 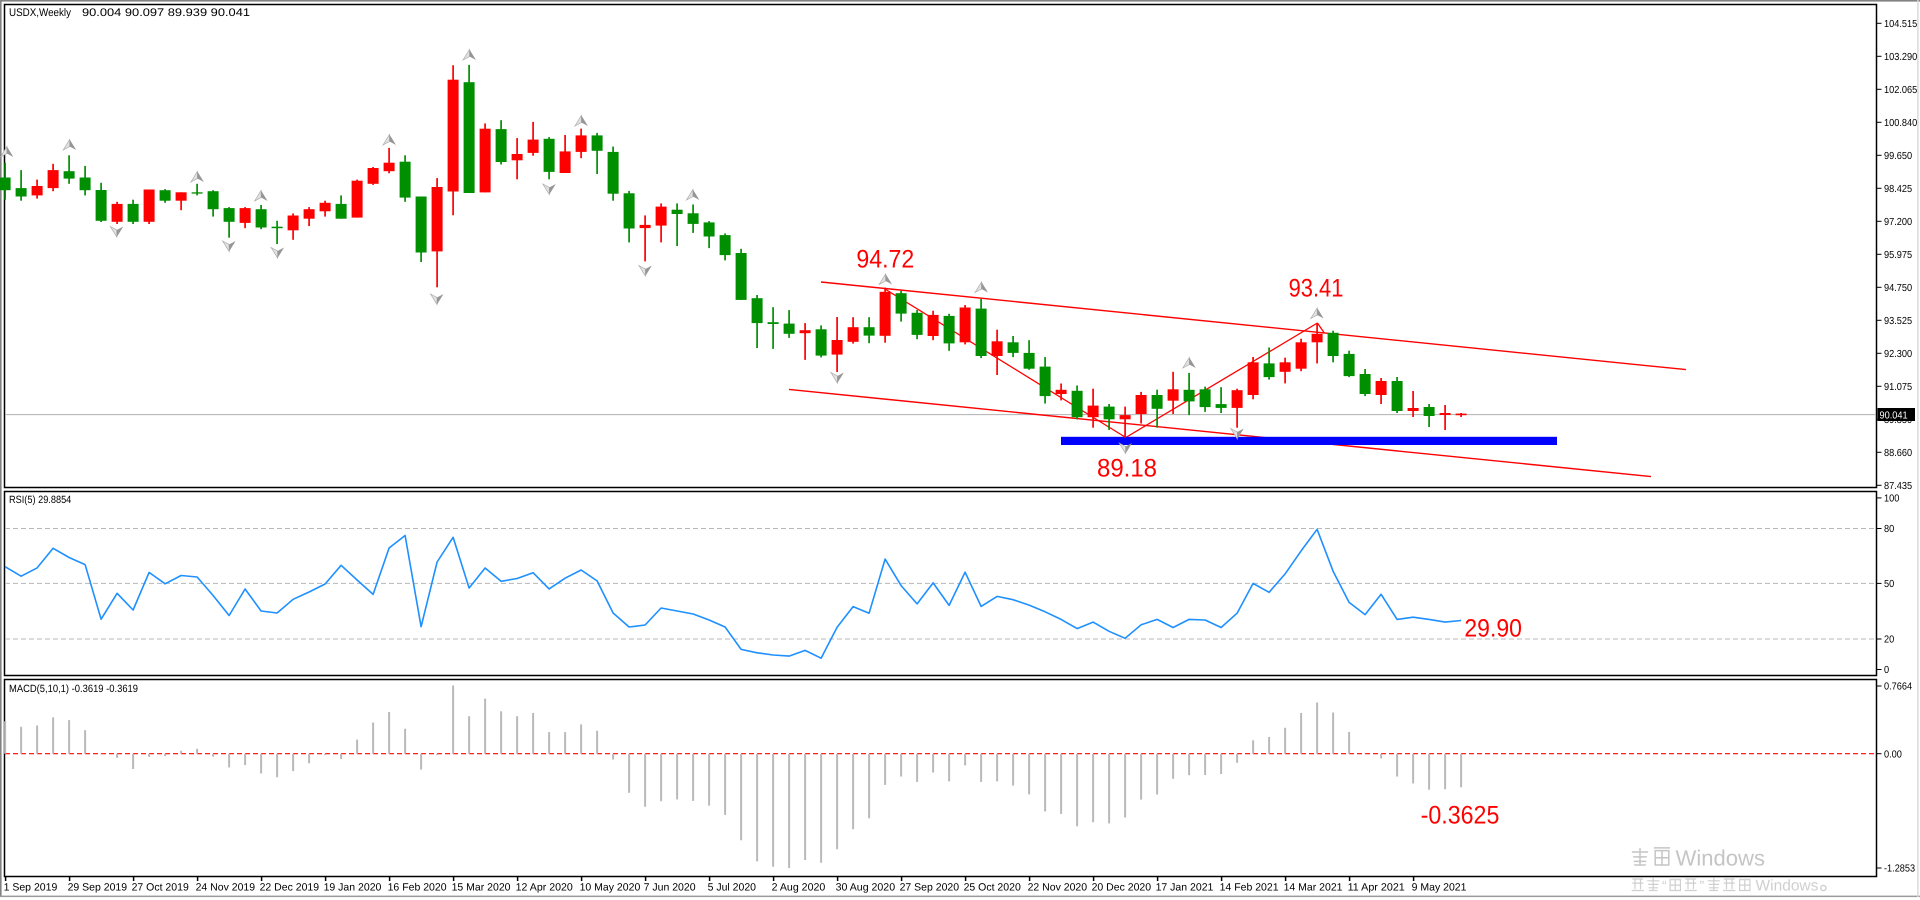 I want to click on svg-text: 98.425, so click(x=1898, y=189).